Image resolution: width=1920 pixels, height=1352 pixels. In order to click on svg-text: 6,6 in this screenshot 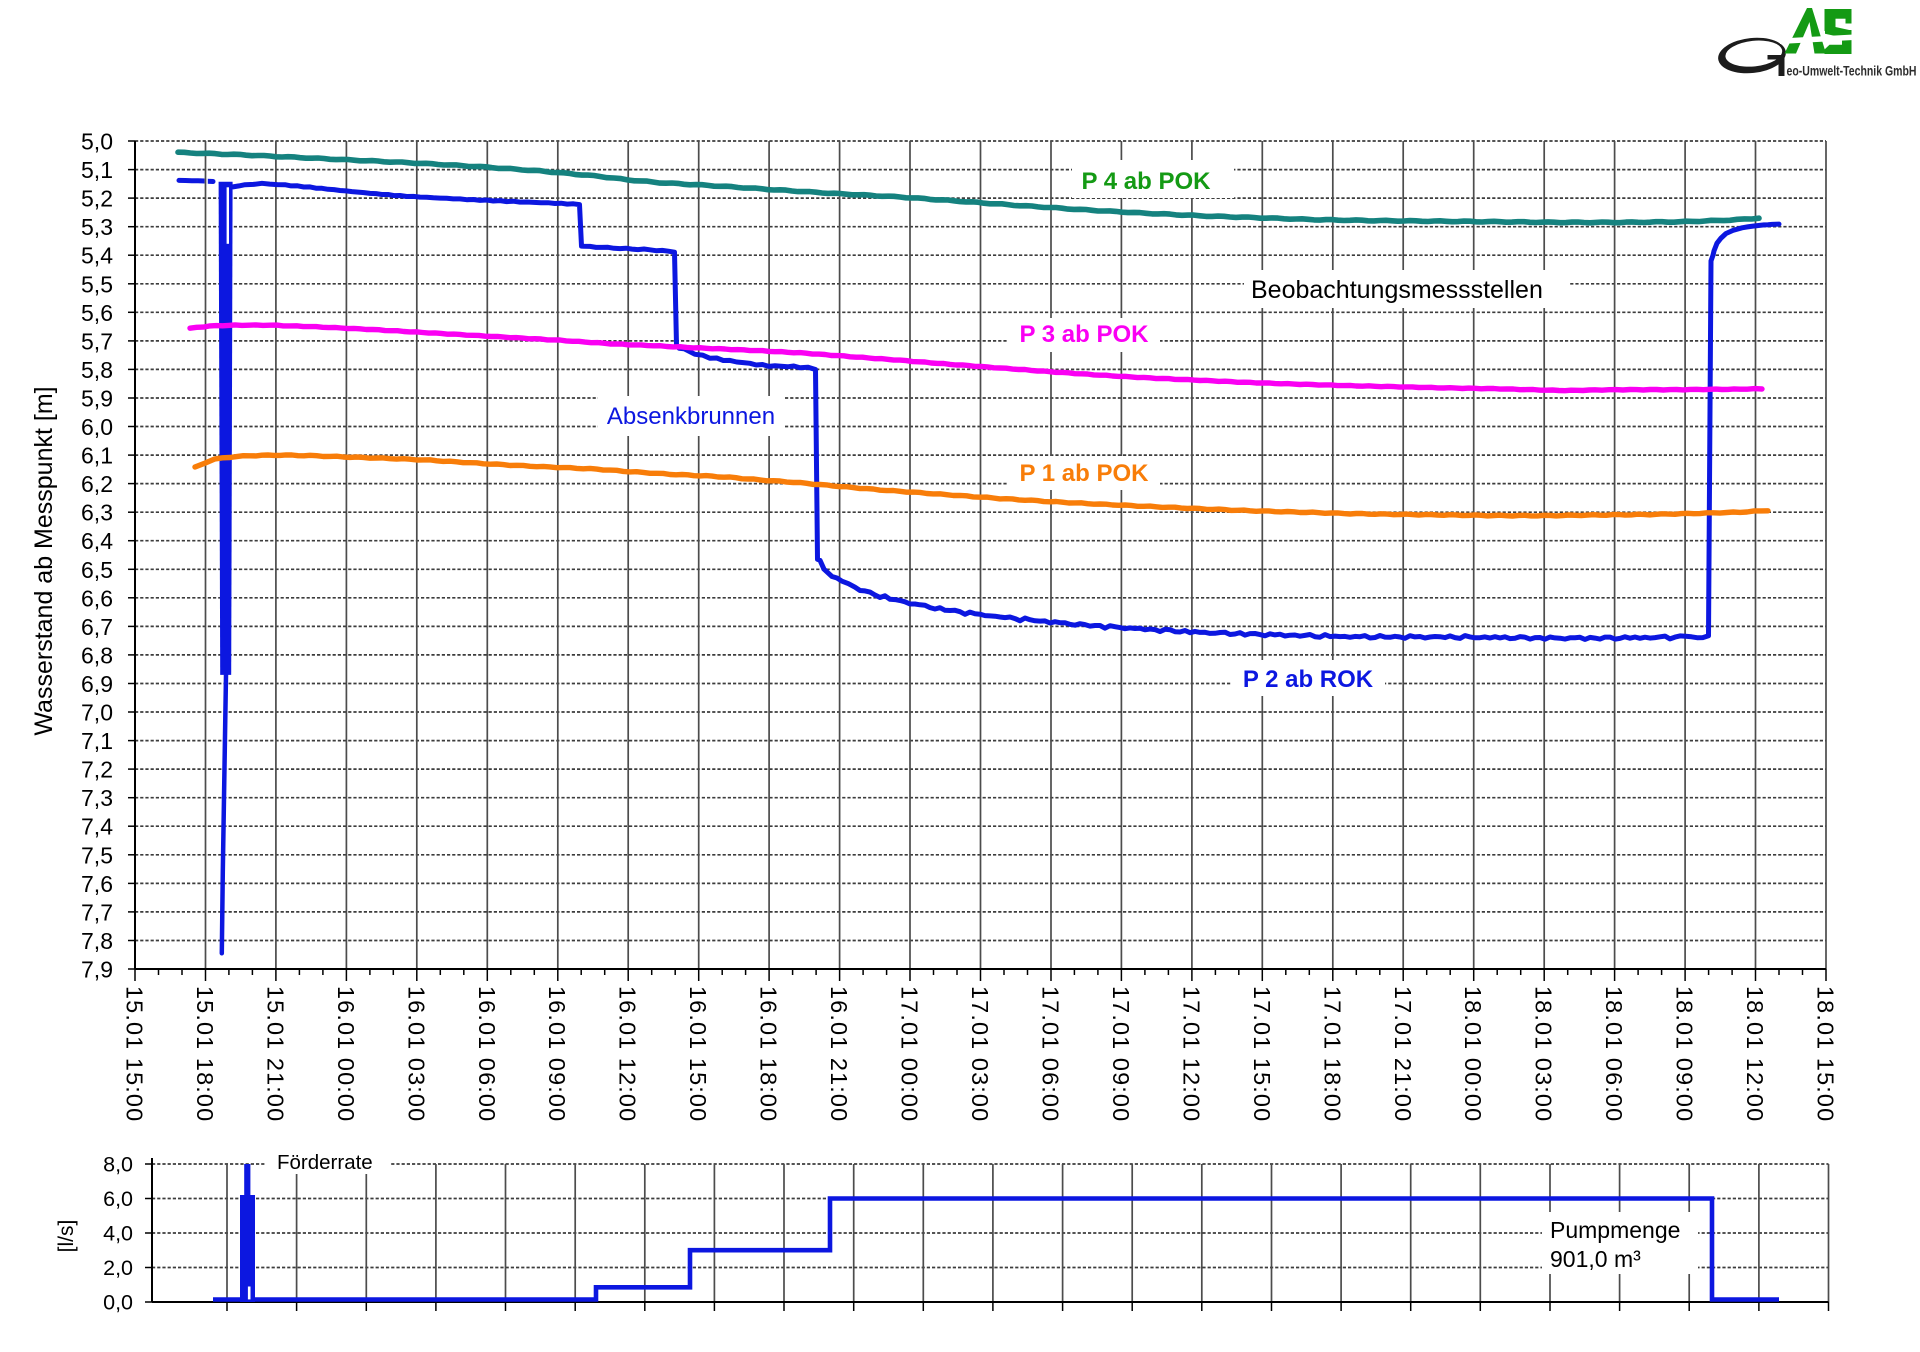, I will do `click(97, 598)`.